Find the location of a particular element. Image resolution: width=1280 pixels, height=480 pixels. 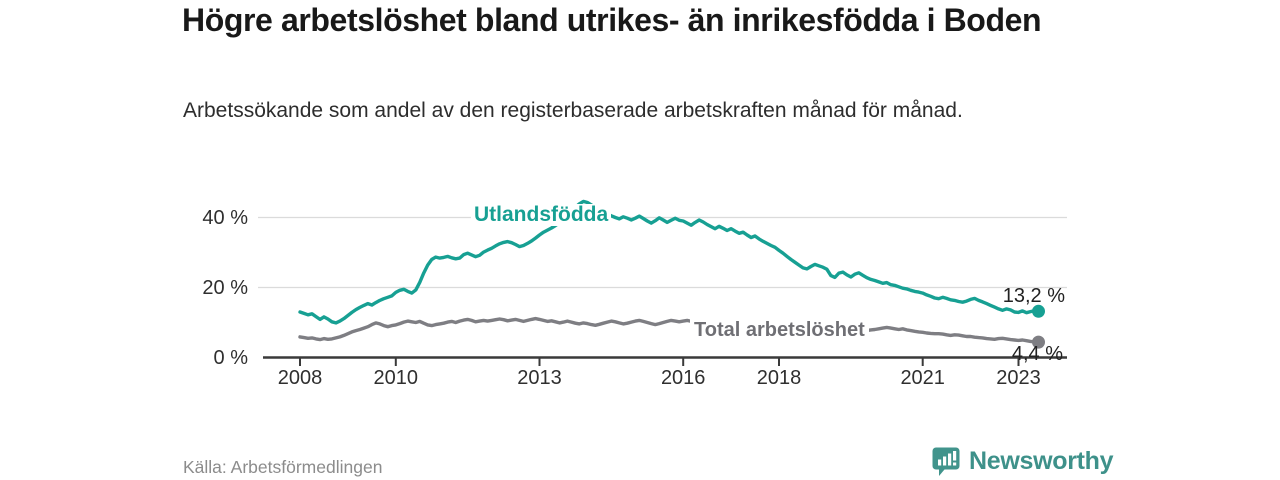

series-line-total-arbetsloshet is located at coordinates (669, 330).